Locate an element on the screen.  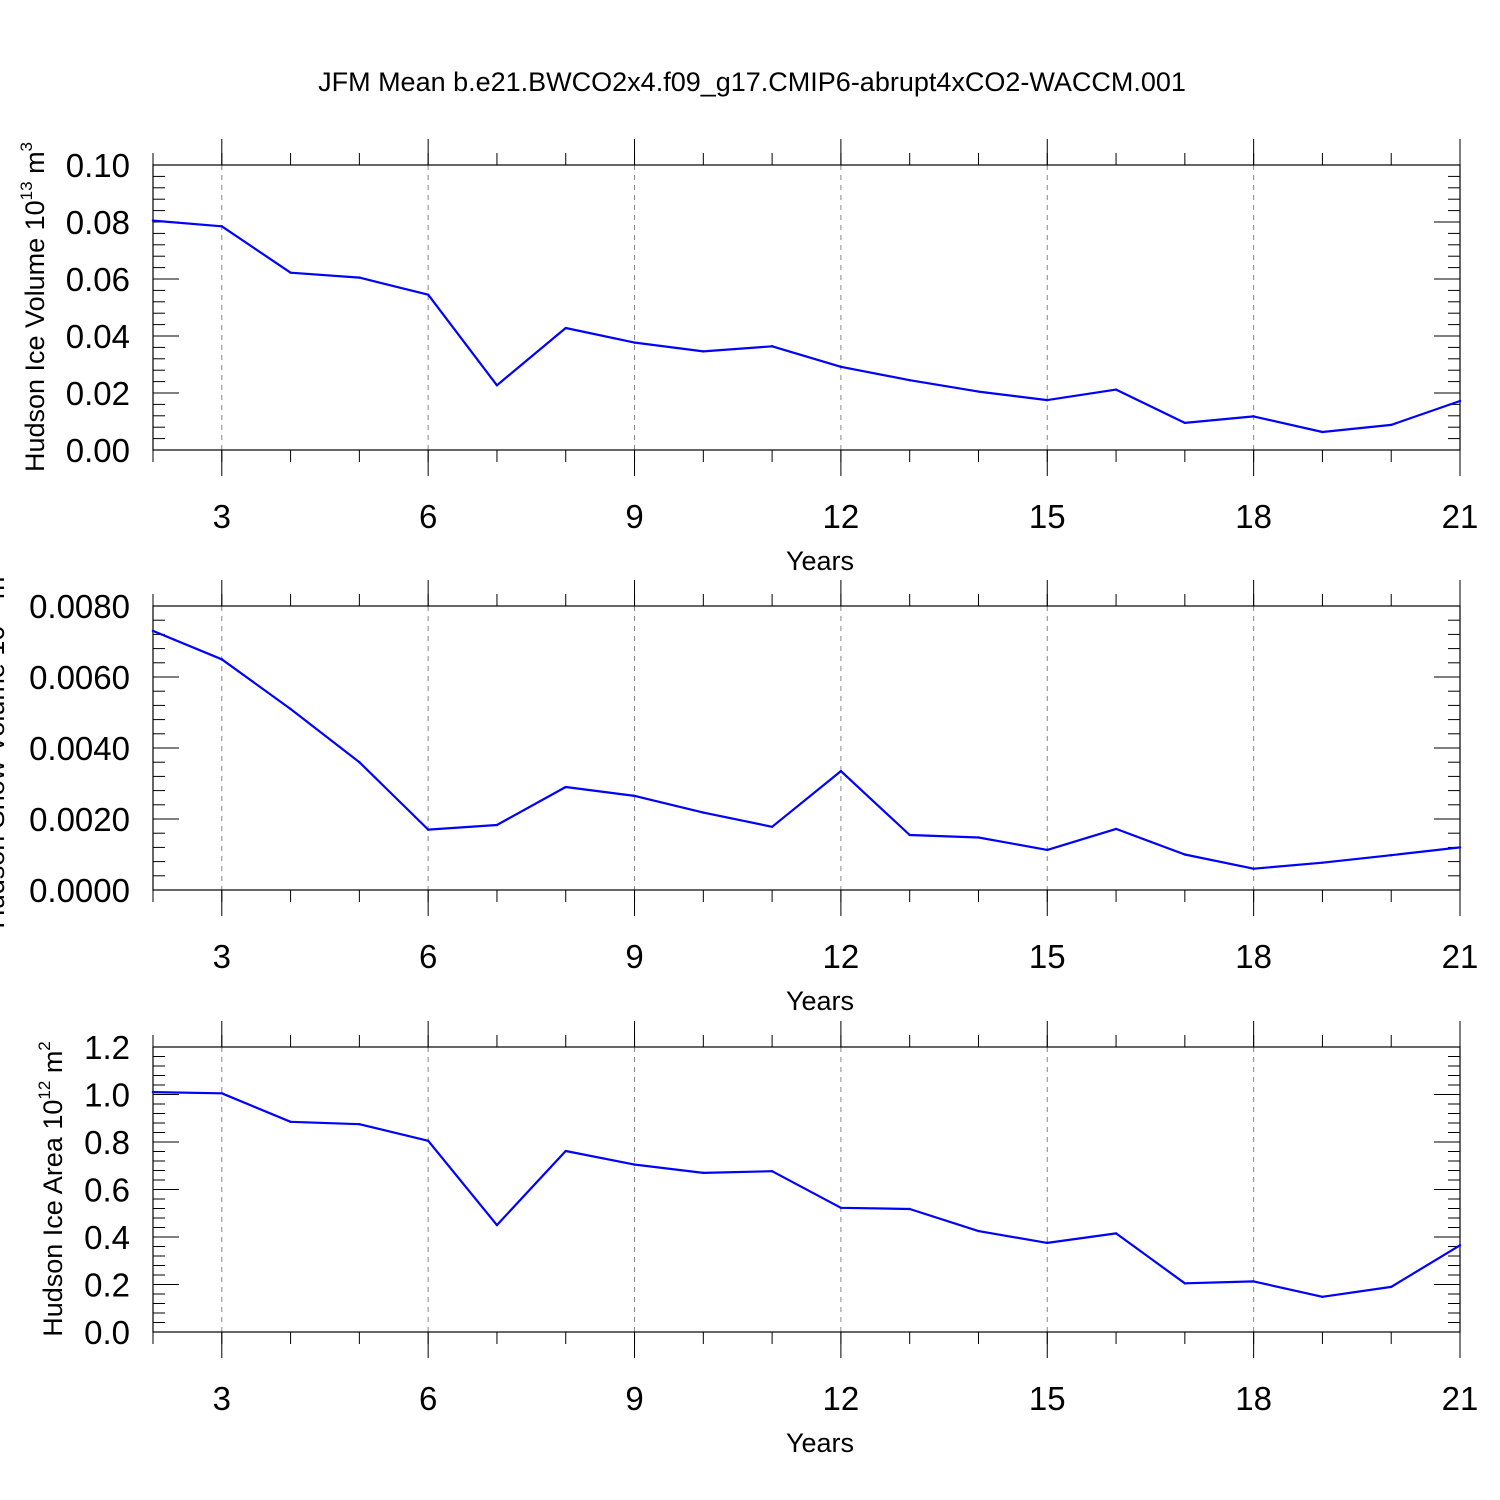
y-tick-label: 0.2 is located at coordinates (107, 1285).